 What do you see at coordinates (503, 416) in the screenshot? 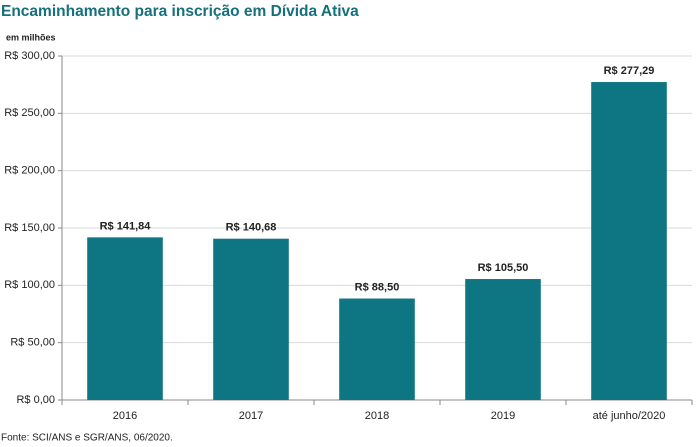
I see `x-tick-label: 2019` at bounding box center [503, 416].